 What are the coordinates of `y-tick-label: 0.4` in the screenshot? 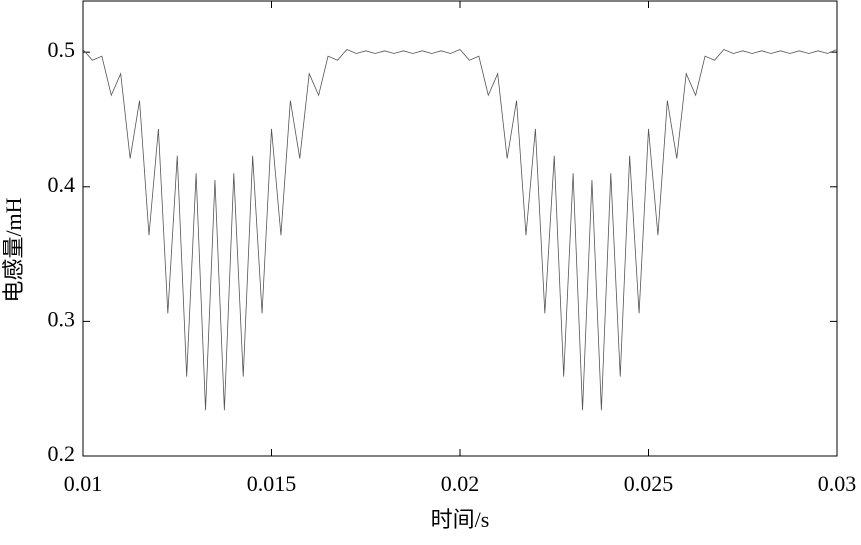 It's located at (62, 184).